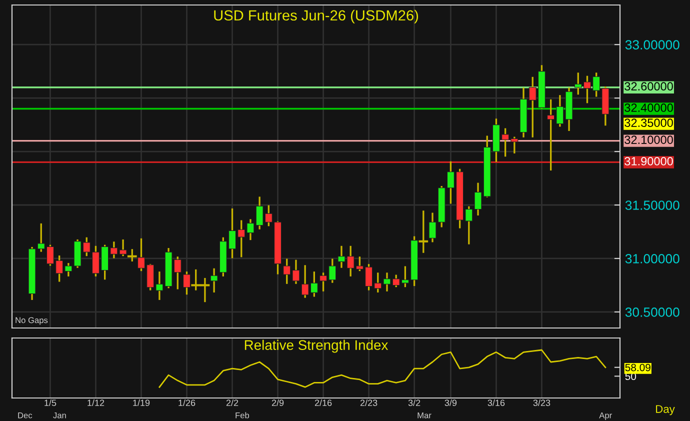  Describe the element at coordinates (96, 402) in the screenshot. I see `x-tick-label: 1/12` at that location.